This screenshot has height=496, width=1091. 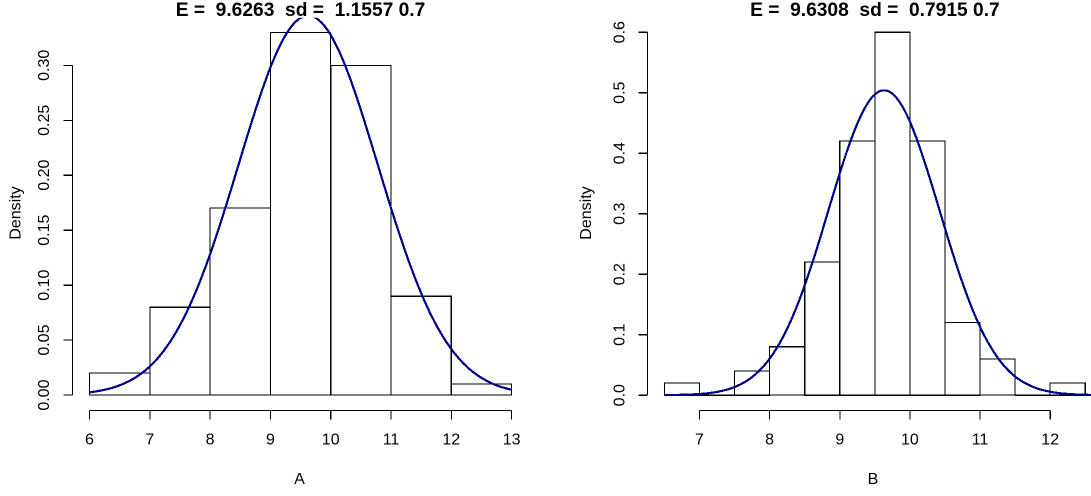 I want to click on svg-text: 0.15, so click(x=44, y=230).